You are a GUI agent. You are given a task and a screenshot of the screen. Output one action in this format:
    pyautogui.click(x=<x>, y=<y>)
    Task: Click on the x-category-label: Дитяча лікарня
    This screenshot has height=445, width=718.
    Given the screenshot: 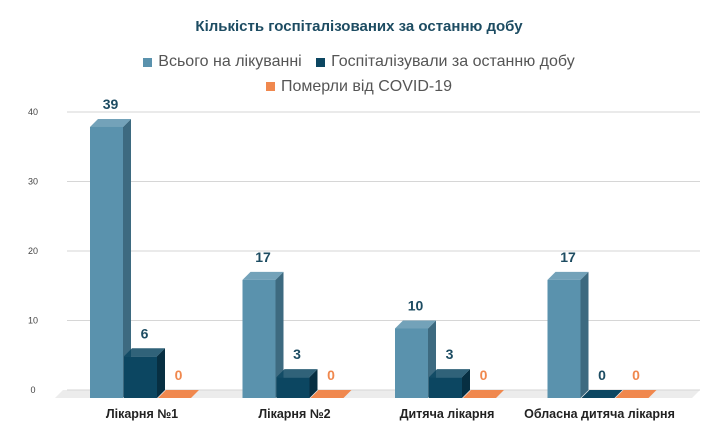 What is the action you would take?
    pyautogui.click(x=447, y=414)
    